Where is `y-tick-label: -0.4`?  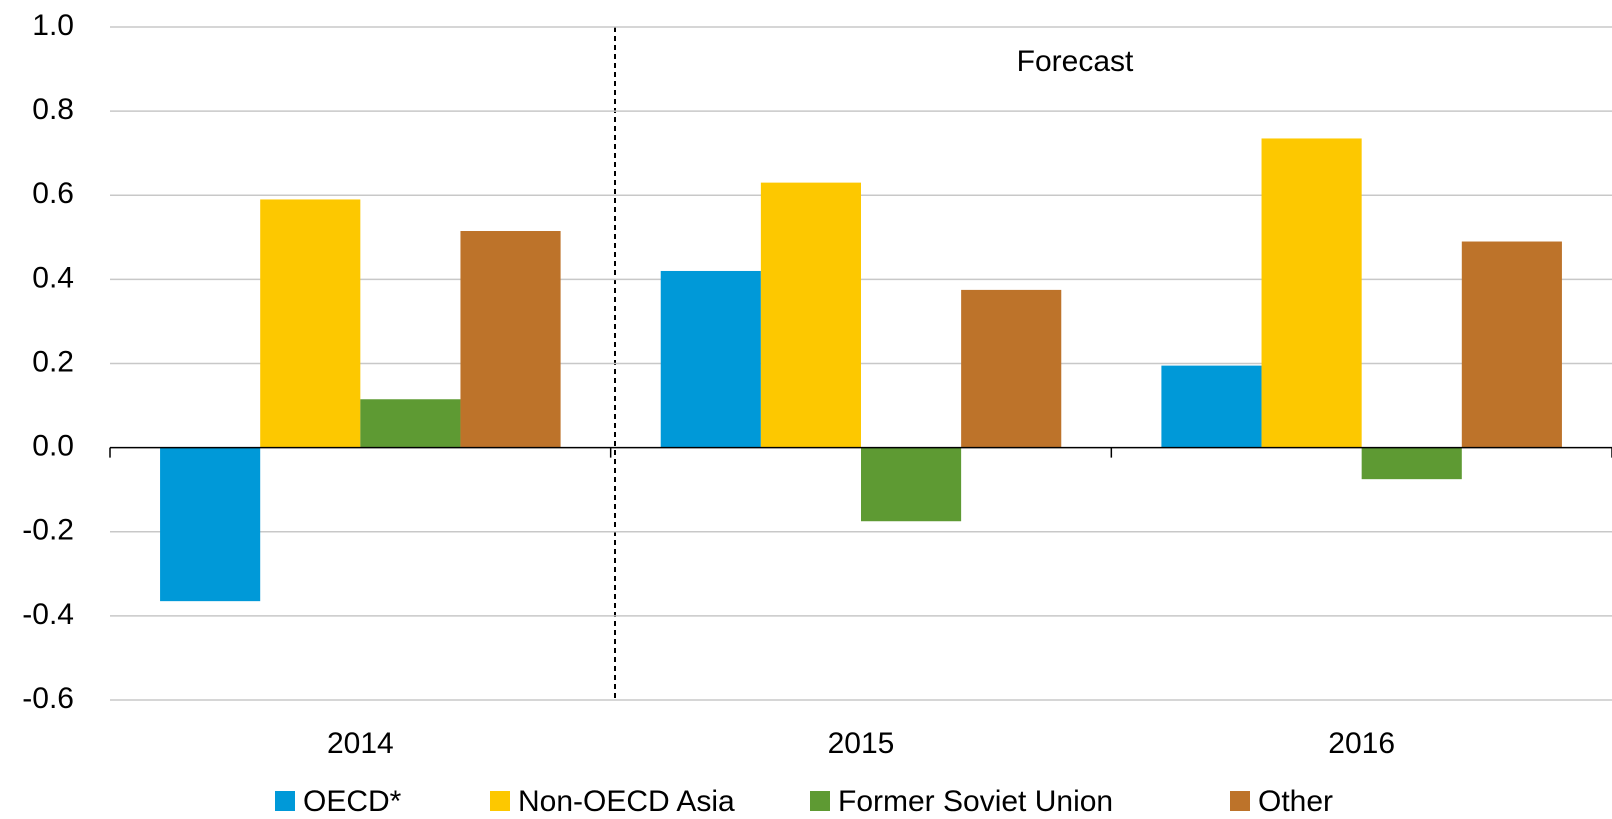 y-tick-label: -0.4 is located at coordinates (48, 614).